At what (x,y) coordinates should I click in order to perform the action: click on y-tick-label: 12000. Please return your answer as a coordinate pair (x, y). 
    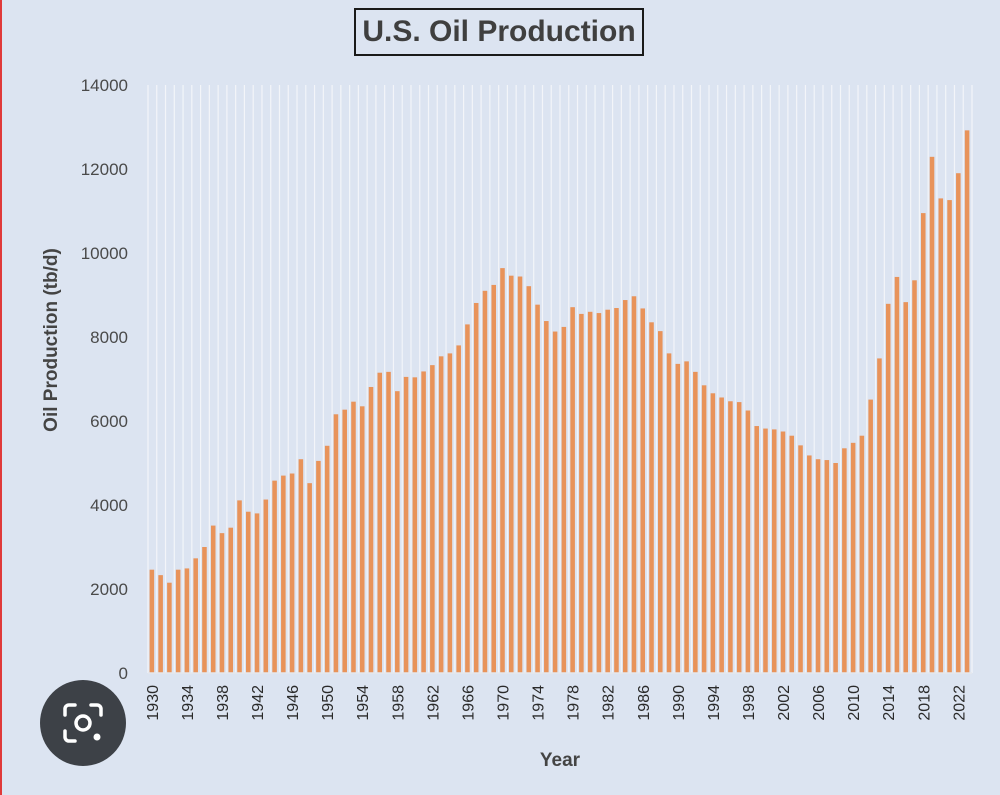
    Looking at the image, I should click on (104, 169).